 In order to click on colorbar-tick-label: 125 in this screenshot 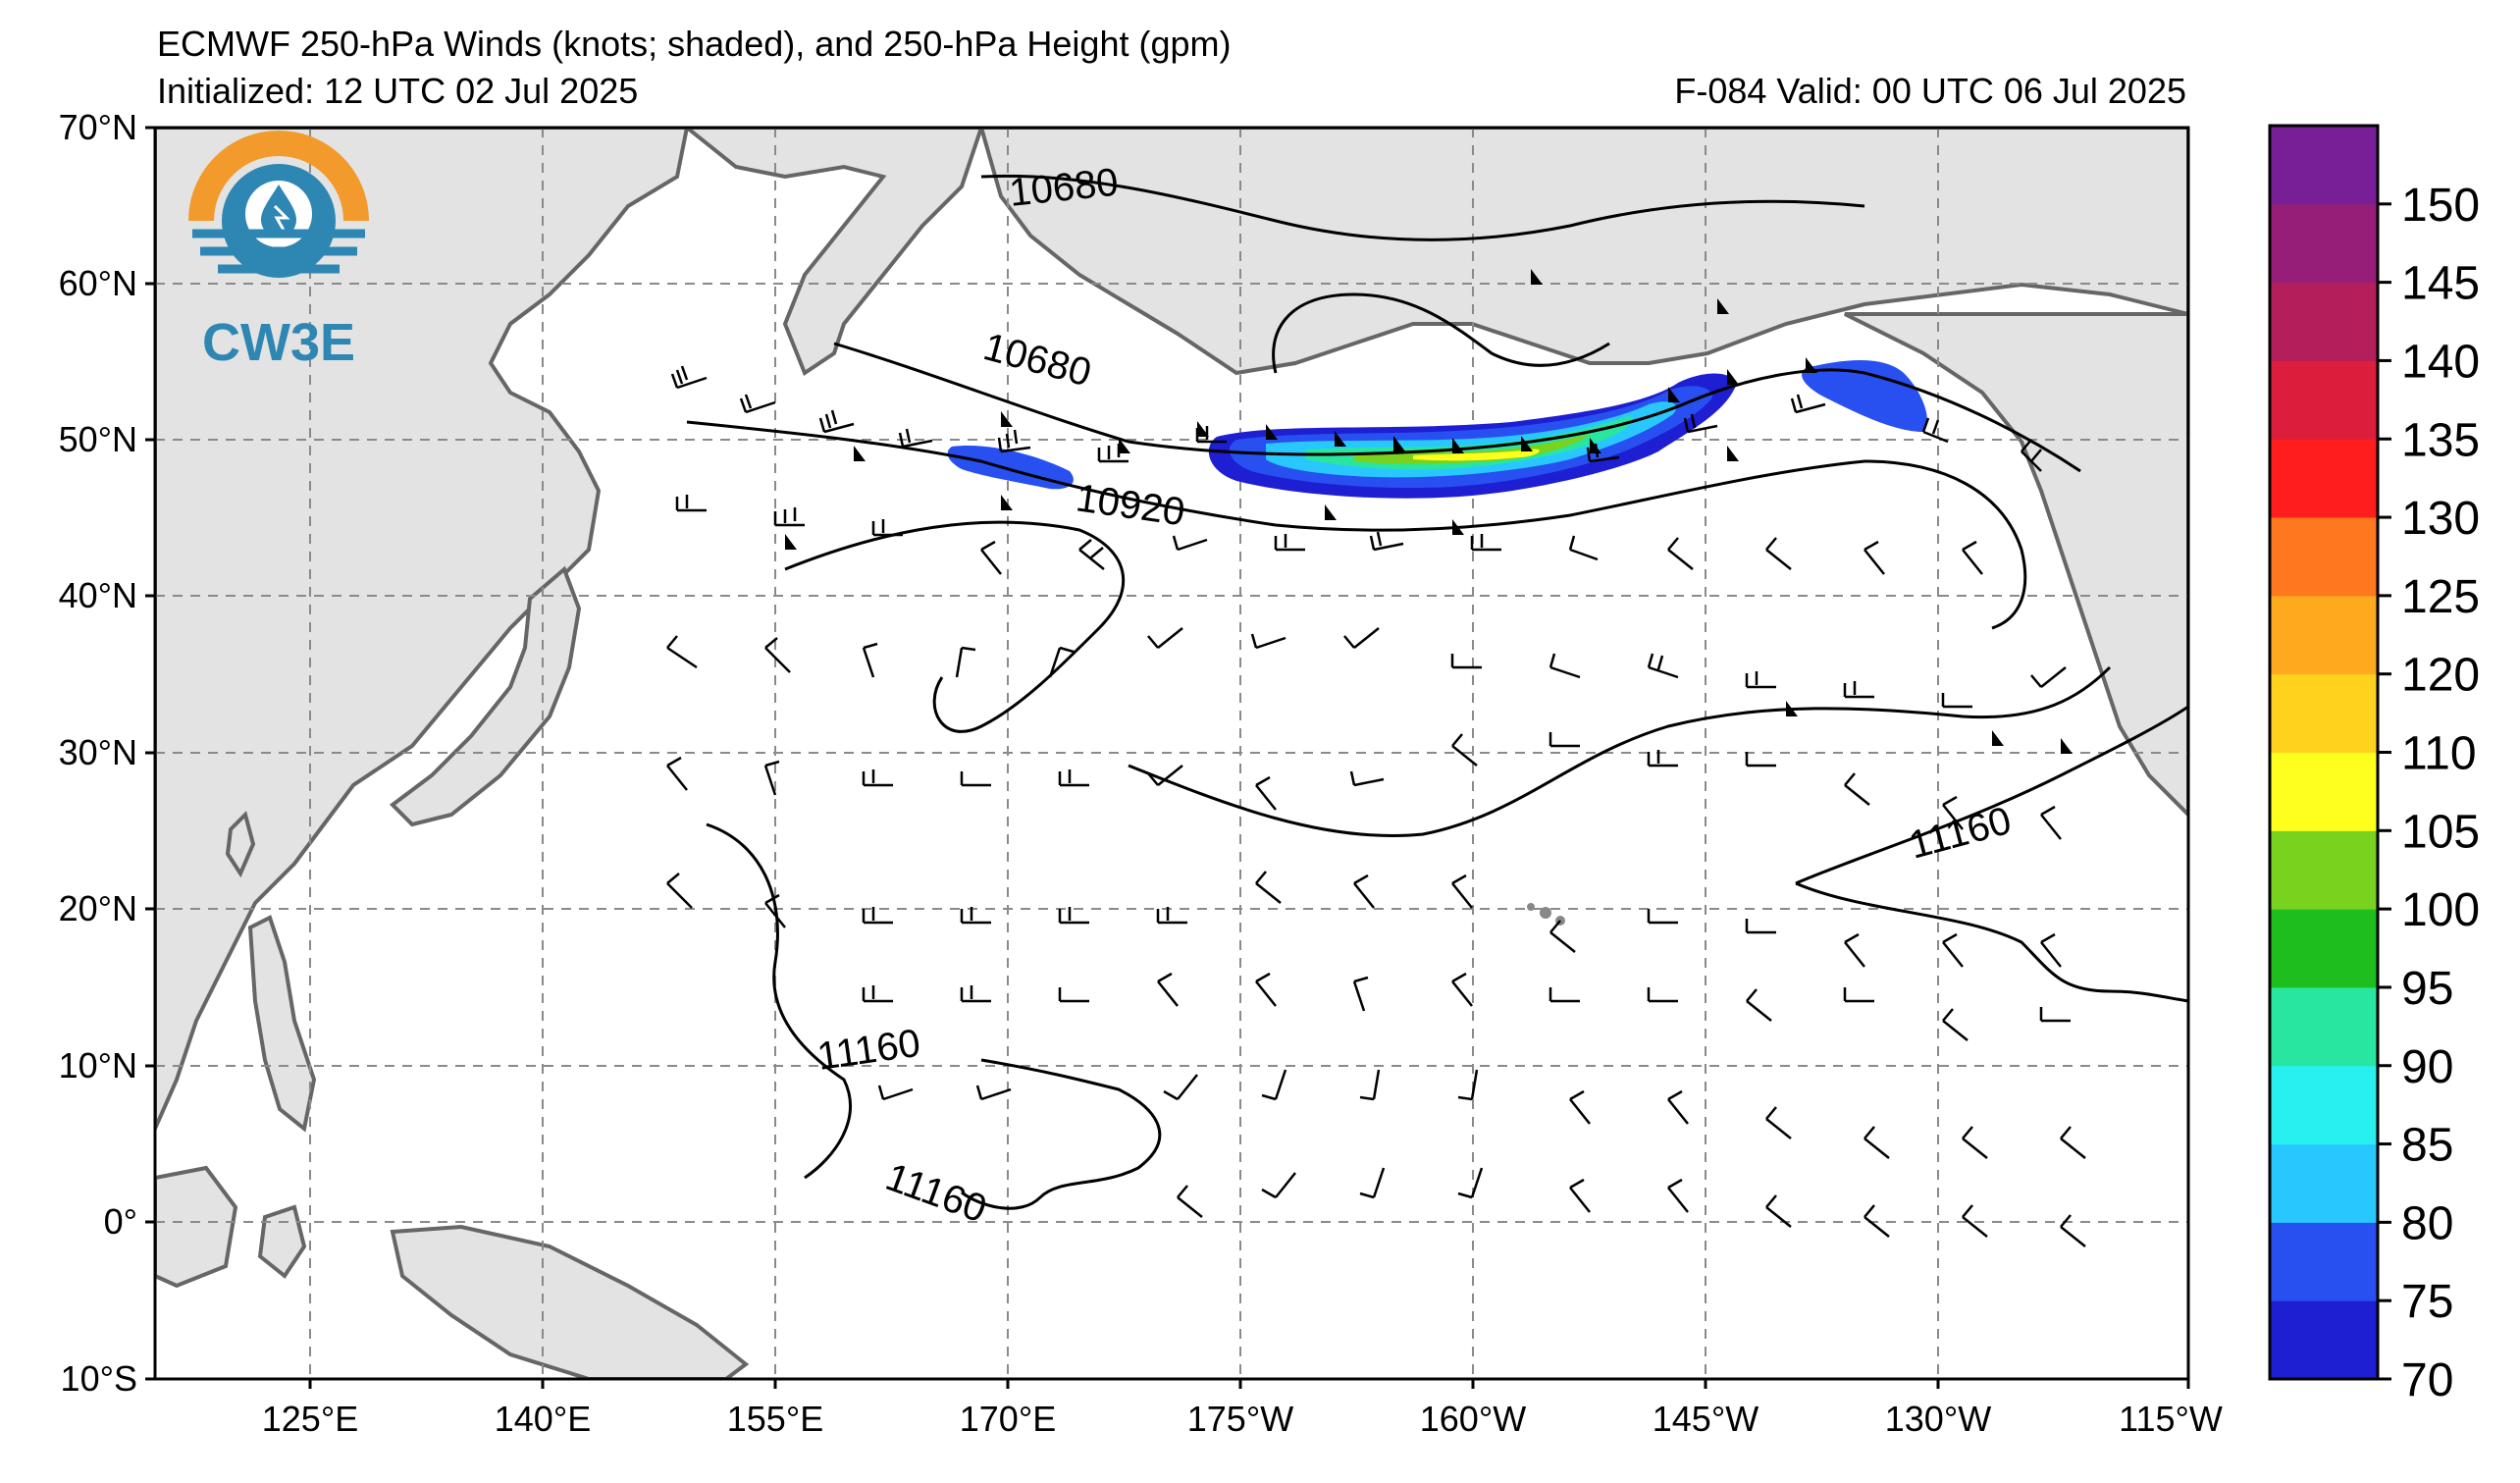, I will do `click(2440, 597)`.